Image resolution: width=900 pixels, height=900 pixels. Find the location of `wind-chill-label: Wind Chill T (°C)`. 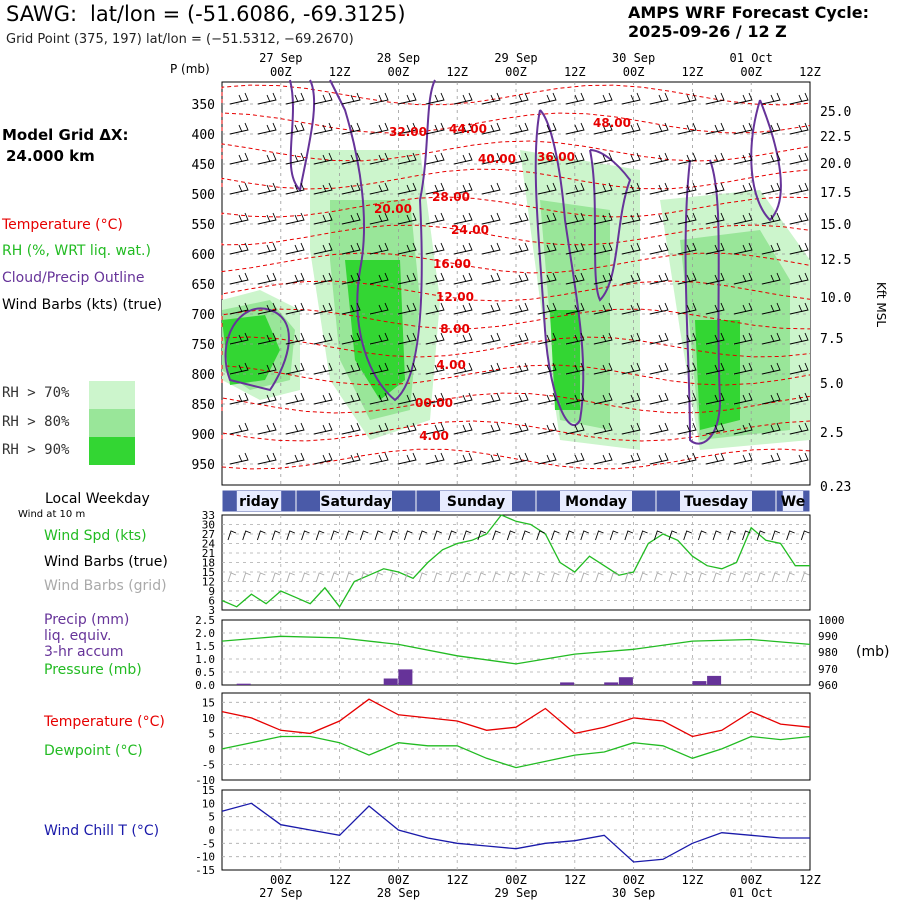

wind-chill-label: Wind Chill T (°C) is located at coordinates (102, 831).